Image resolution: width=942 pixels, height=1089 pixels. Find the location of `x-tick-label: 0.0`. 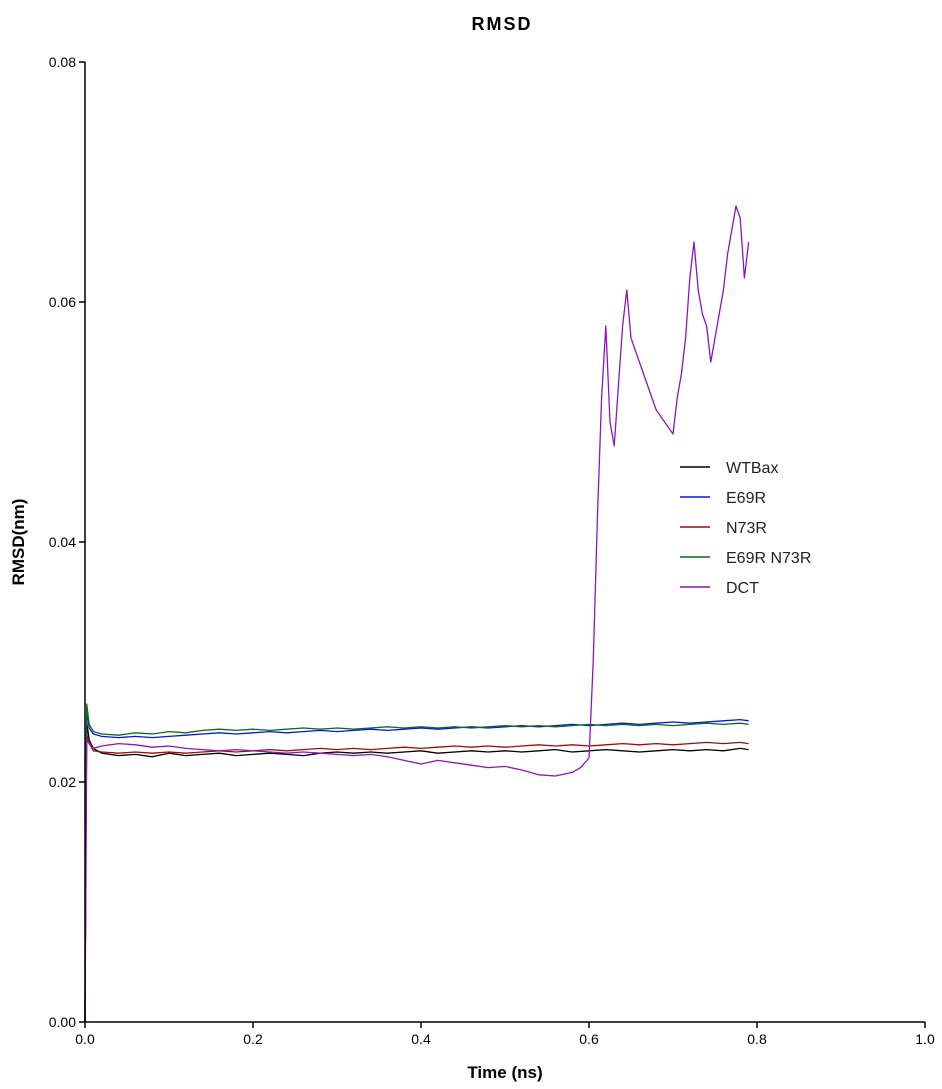

x-tick-label: 0.0 is located at coordinates (85, 1039).